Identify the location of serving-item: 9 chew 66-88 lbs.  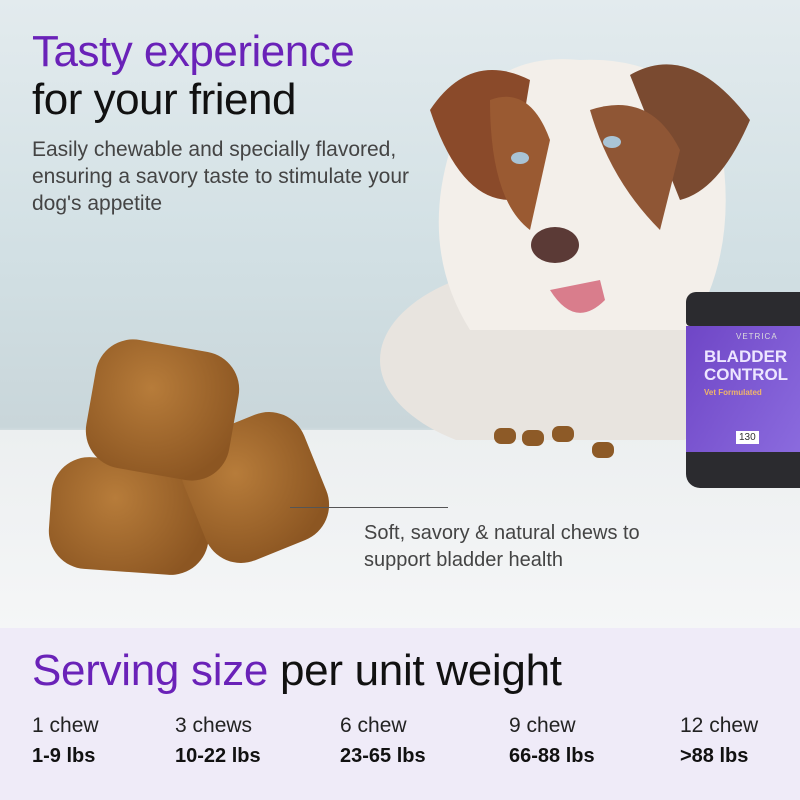
(552, 740).